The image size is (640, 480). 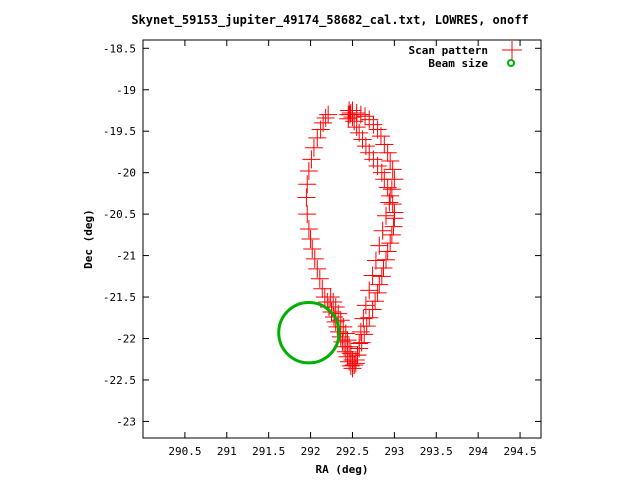 What do you see at coordinates (119, 48) in the screenshot?
I see `y-tick-label: -18.5` at bounding box center [119, 48].